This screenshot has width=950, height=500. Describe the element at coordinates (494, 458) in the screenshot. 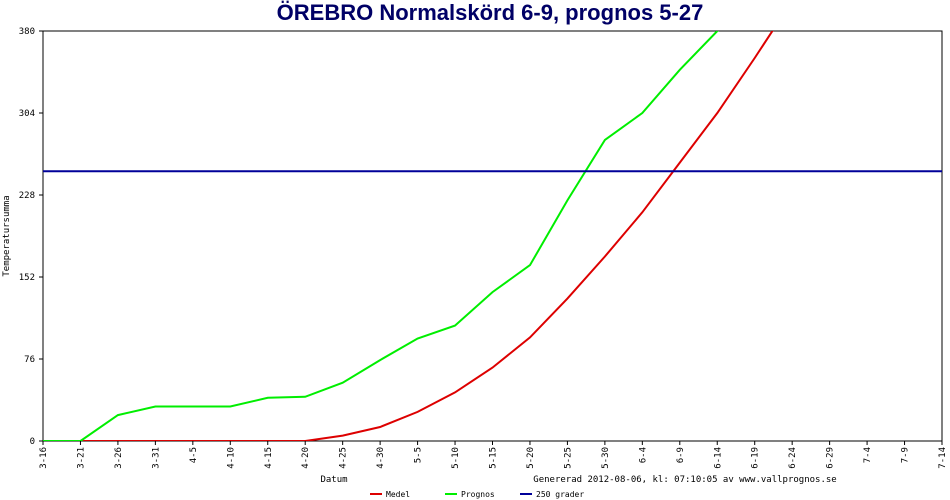

I see `x-tick-label: 5-15` at that location.